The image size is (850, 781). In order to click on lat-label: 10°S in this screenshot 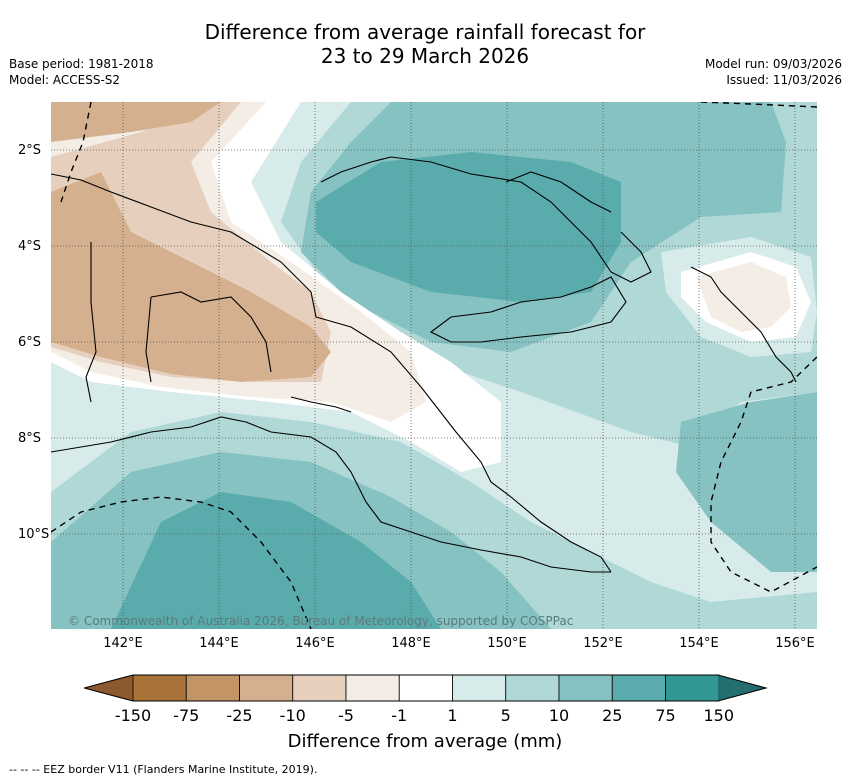, I will do `click(34, 534)`.